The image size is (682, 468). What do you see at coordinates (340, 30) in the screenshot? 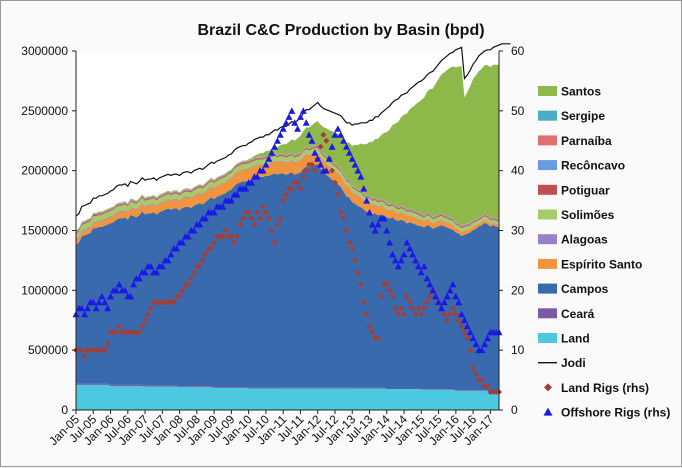
I see `chart-title: Brazil C&C Production by Basin (bpd)` at bounding box center [340, 30].